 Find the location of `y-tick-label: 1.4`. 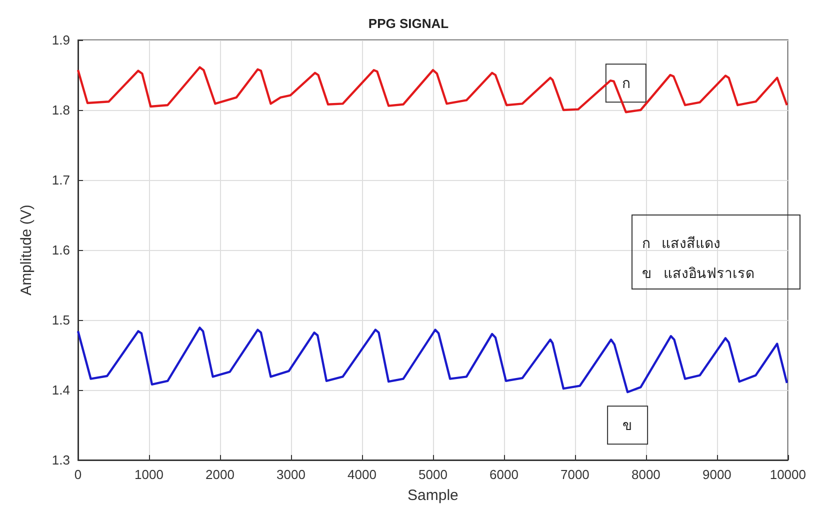

y-tick-label: 1.4 is located at coordinates (61, 390).